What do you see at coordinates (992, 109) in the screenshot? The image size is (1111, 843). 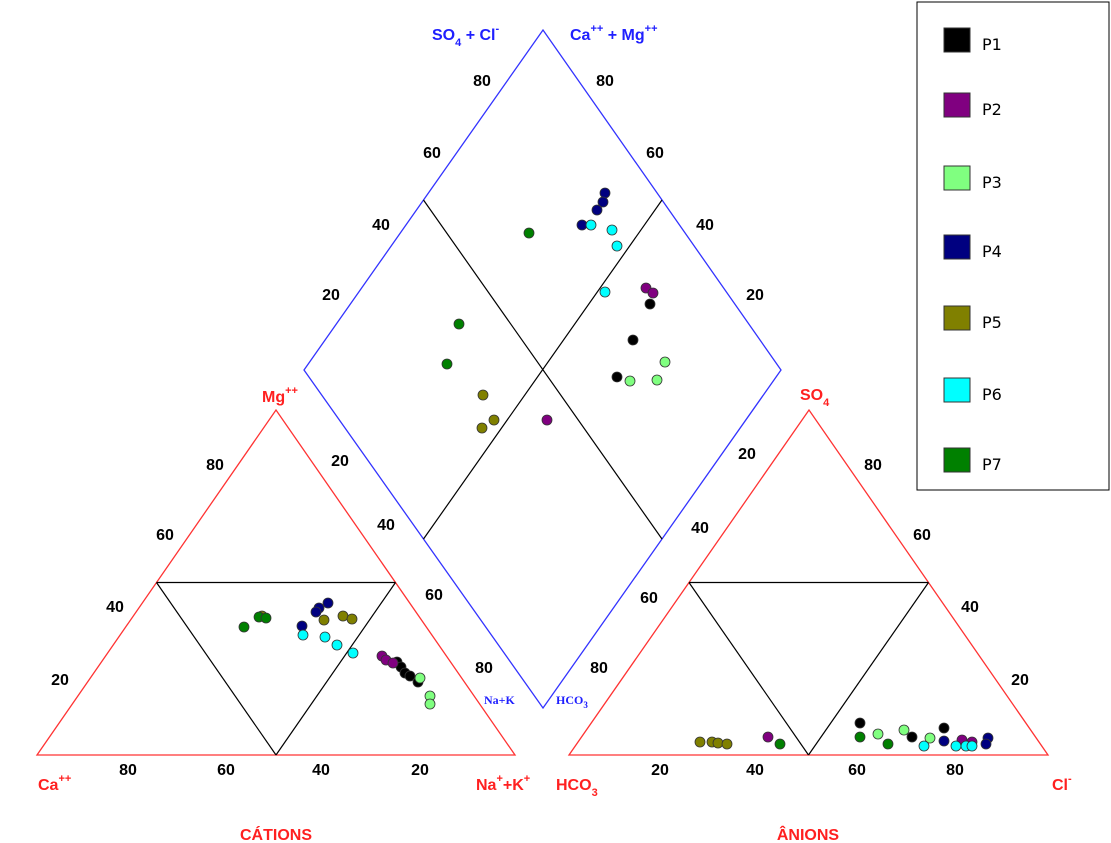 I see `legend-label-p2: P2` at bounding box center [992, 109].